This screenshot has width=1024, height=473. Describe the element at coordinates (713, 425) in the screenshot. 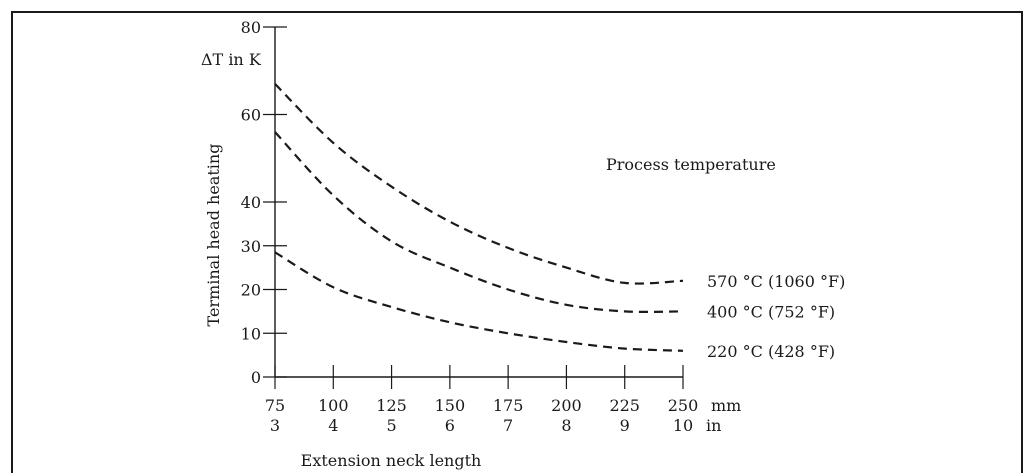

I see `x-unit-in: in` at that location.